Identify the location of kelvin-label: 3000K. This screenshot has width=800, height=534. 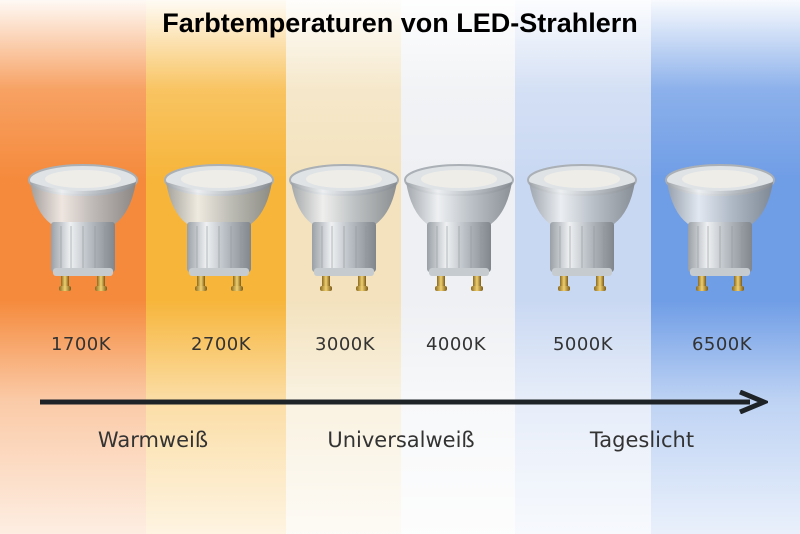
(345, 344).